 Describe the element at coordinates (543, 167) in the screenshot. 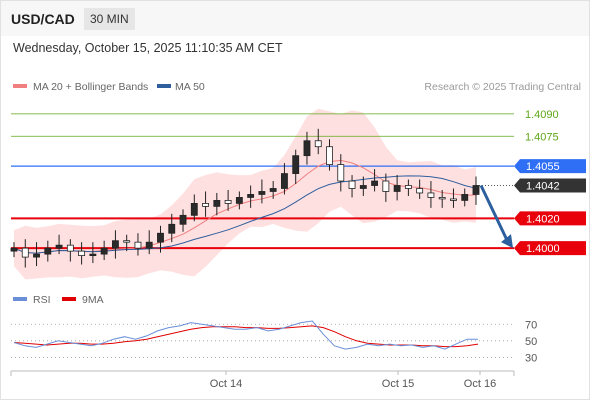

I see `level-tag-text: 1.4055` at that location.